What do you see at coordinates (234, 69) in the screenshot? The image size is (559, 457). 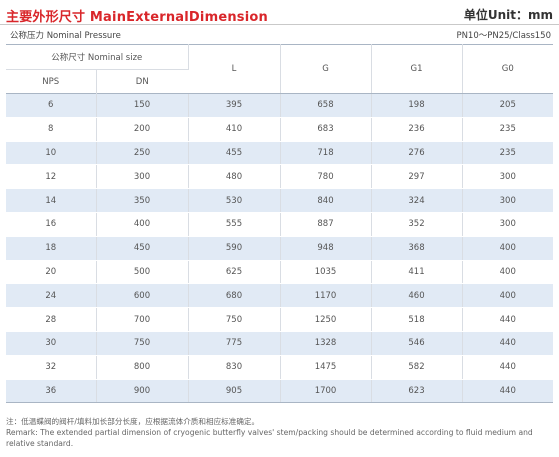 I see `column-header-l: L` at bounding box center [234, 69].